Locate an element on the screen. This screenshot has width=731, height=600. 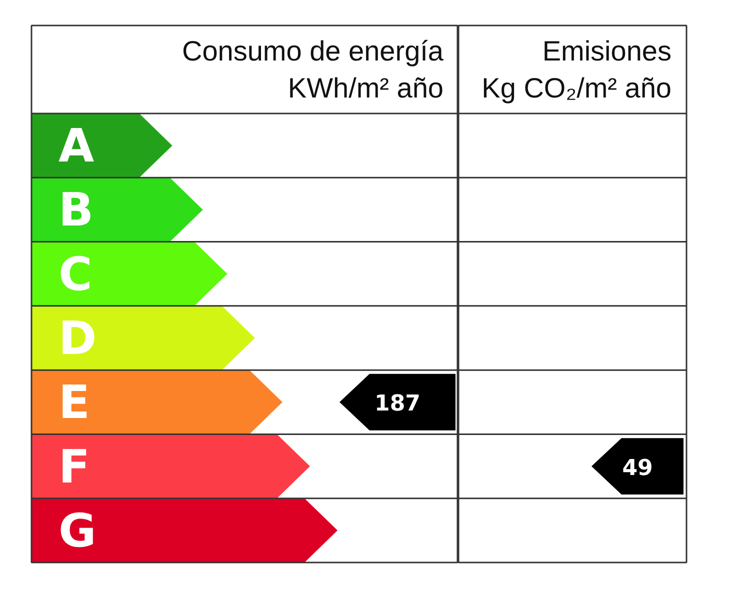
text: Consumo de energía KWh/m² año is located at coordinates (313, 69).